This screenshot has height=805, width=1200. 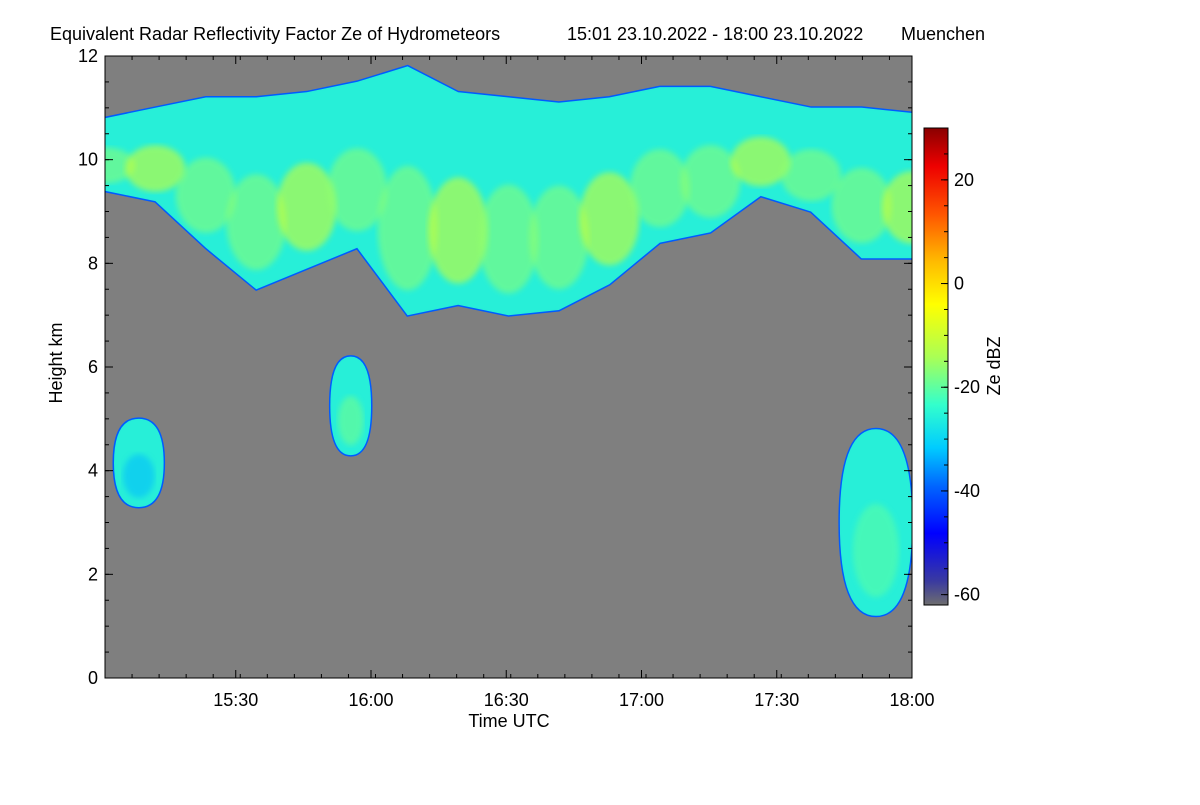 What do you see at coordinates (960, 366) in the screenshot?
I see `colorbar-axis: -60 -40 -20 0 20` at bounding box center [960, 366].